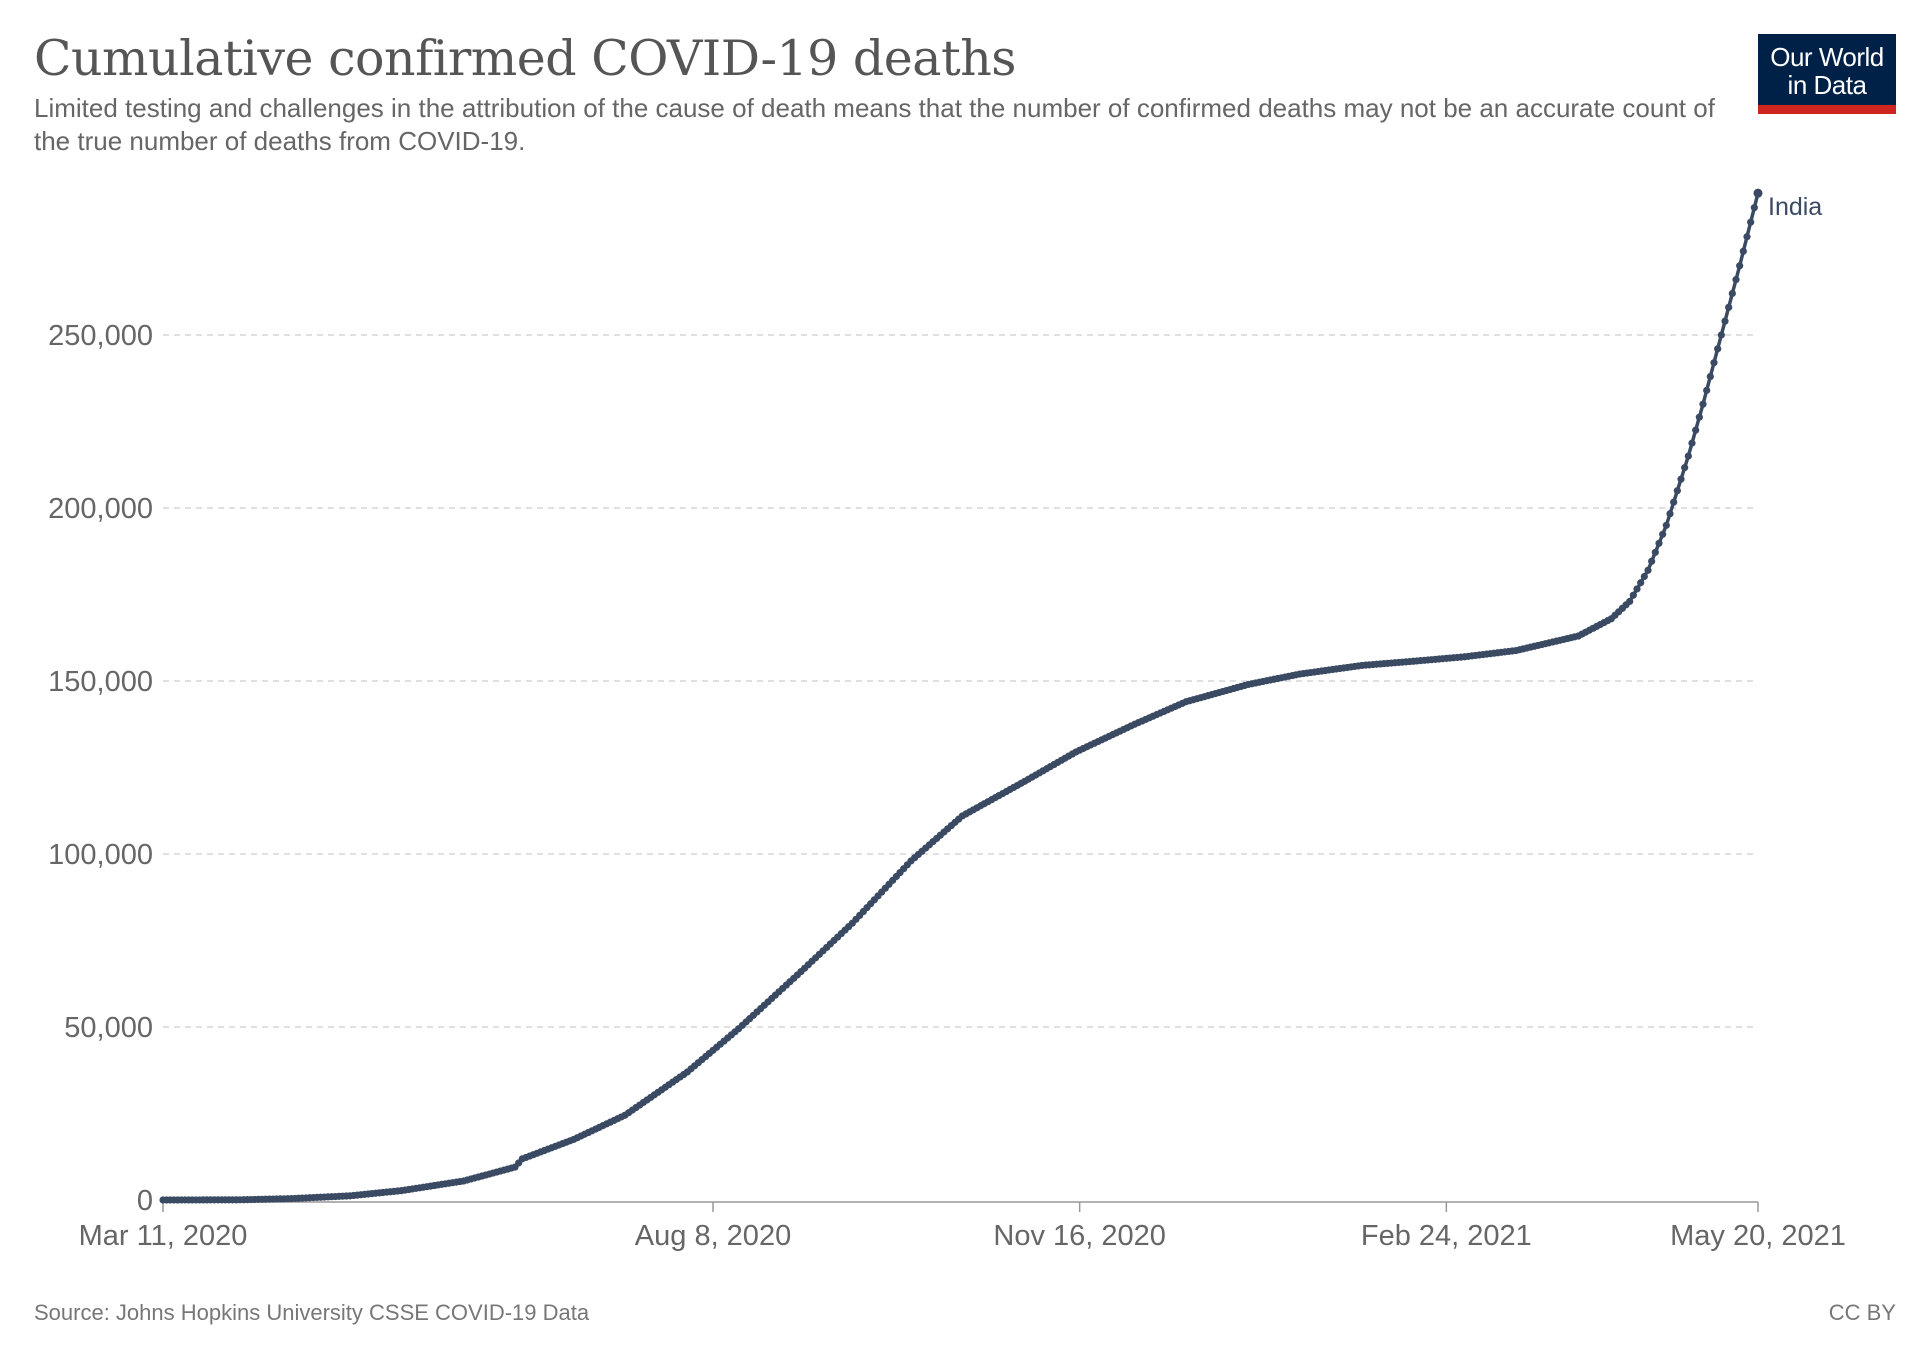 Image resolution: width=1920 pixels, height=1355 pixels. I want to click on y-tick-label: 250,000, so click(100, 336).